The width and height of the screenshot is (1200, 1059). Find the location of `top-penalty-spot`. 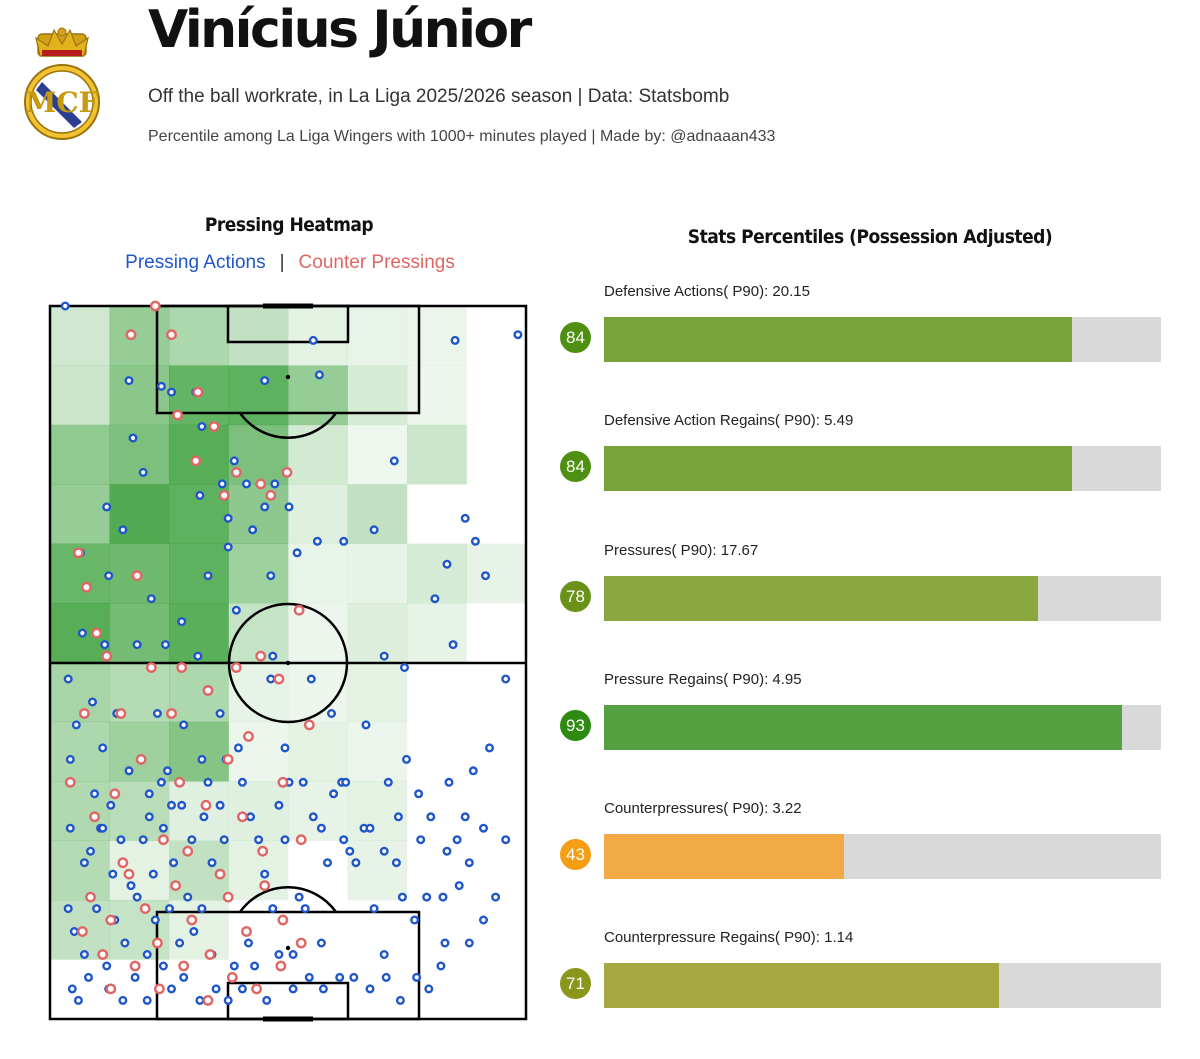

top-penalty-spot is located at coordinates (288, 377).